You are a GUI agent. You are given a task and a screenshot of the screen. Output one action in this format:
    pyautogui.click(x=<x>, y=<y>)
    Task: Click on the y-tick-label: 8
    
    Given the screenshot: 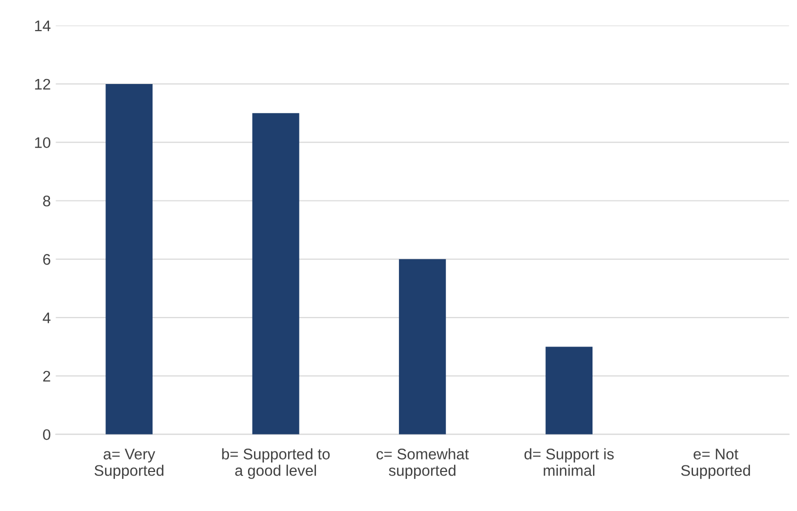 What is the action you would take?
    pyautogui.click(x=46, y=201)
    